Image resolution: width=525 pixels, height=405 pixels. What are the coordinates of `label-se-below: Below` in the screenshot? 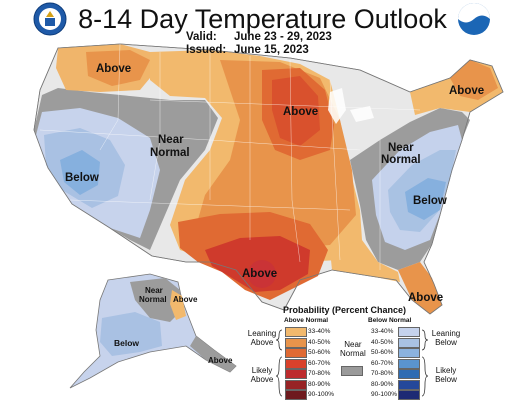 It's located at (430, 201).